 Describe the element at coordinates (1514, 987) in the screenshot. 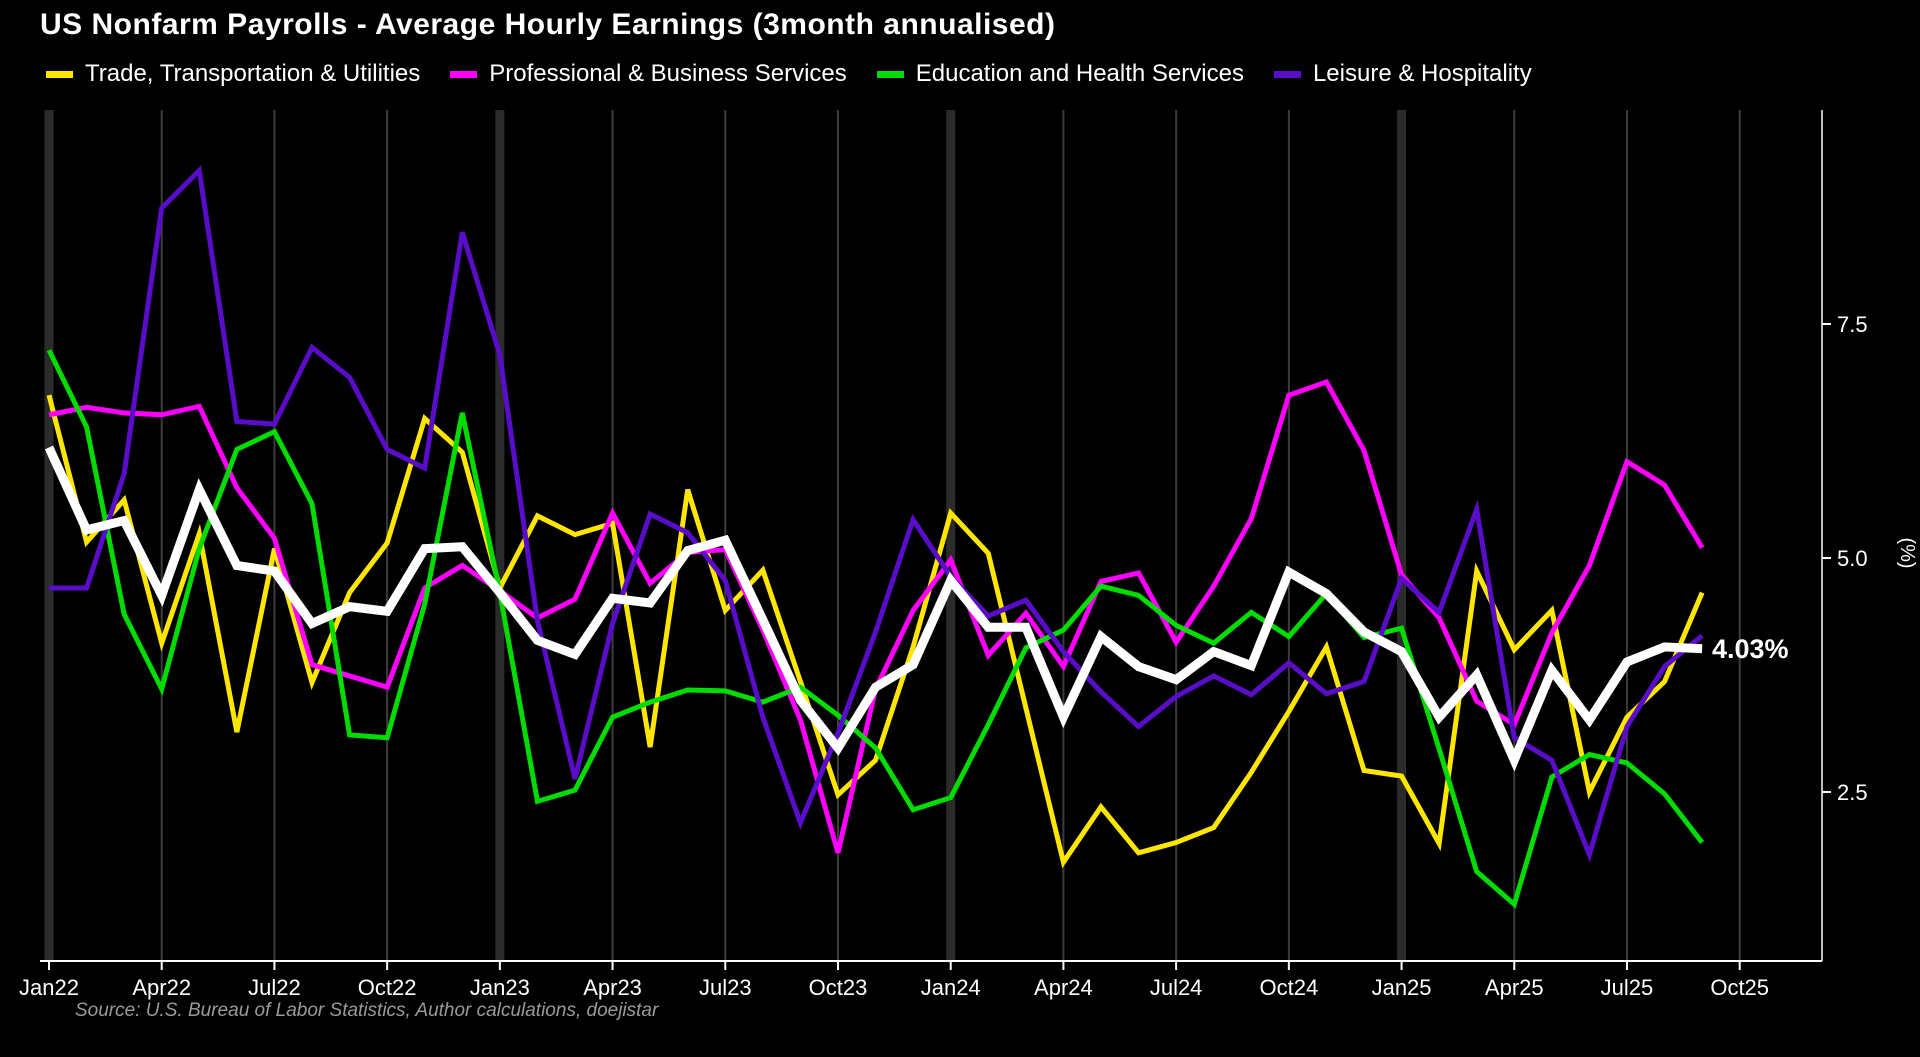

I see `x-tick-label: Apr25` at that location.